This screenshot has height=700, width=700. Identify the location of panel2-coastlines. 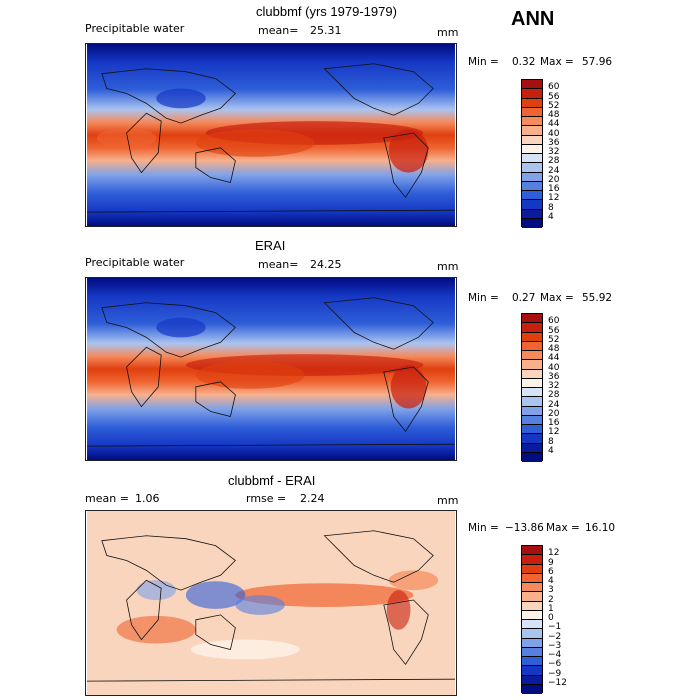
(271, 372).